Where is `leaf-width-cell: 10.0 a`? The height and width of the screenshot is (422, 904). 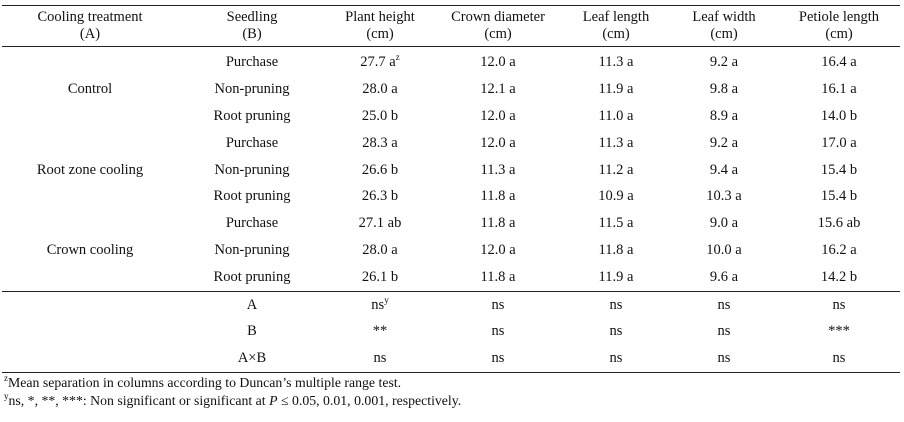 leaf-width-cell: 10.0 a is located at coordinates (724, 250).